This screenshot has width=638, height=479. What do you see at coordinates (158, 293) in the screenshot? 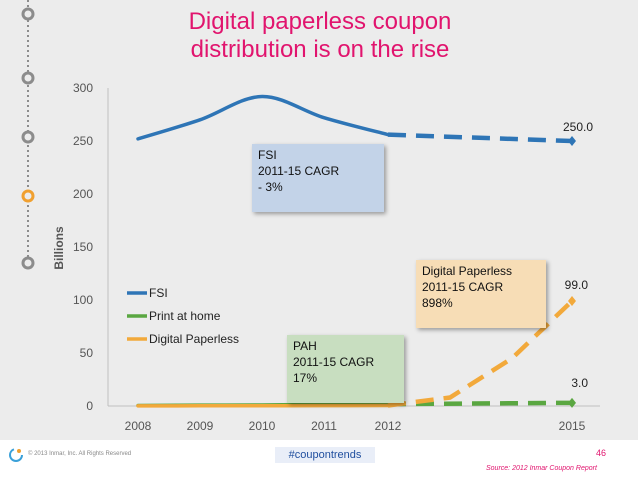
I see `legend-label-0: FSI` at bounding box center [158, 293].